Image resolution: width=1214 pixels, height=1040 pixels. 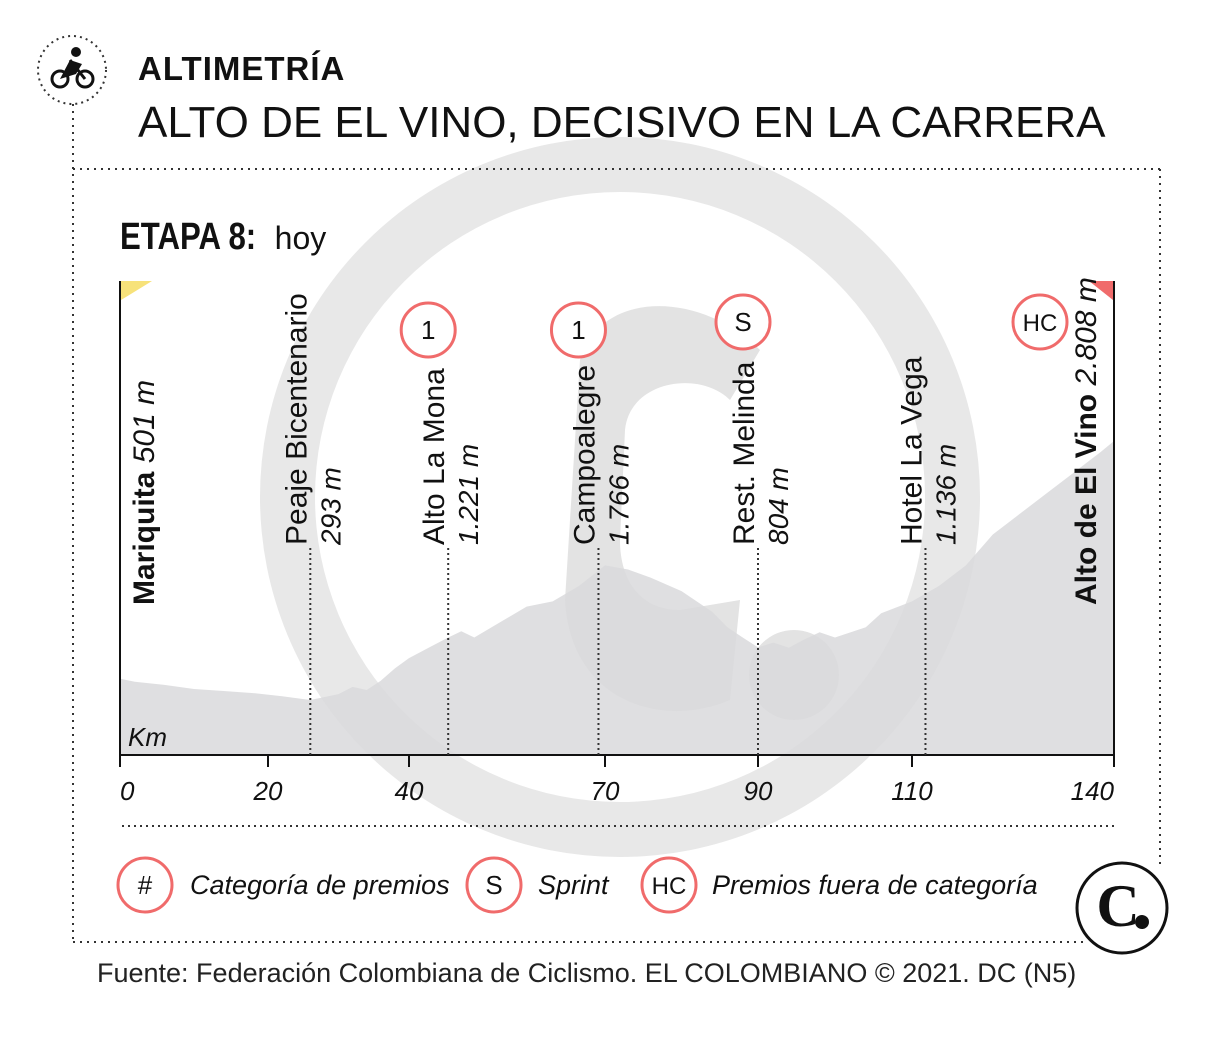 What do you see at coordinates (330, 506) in the screenshot?
I see `location-elevation: 293 m` at bounding box center [330, 506].